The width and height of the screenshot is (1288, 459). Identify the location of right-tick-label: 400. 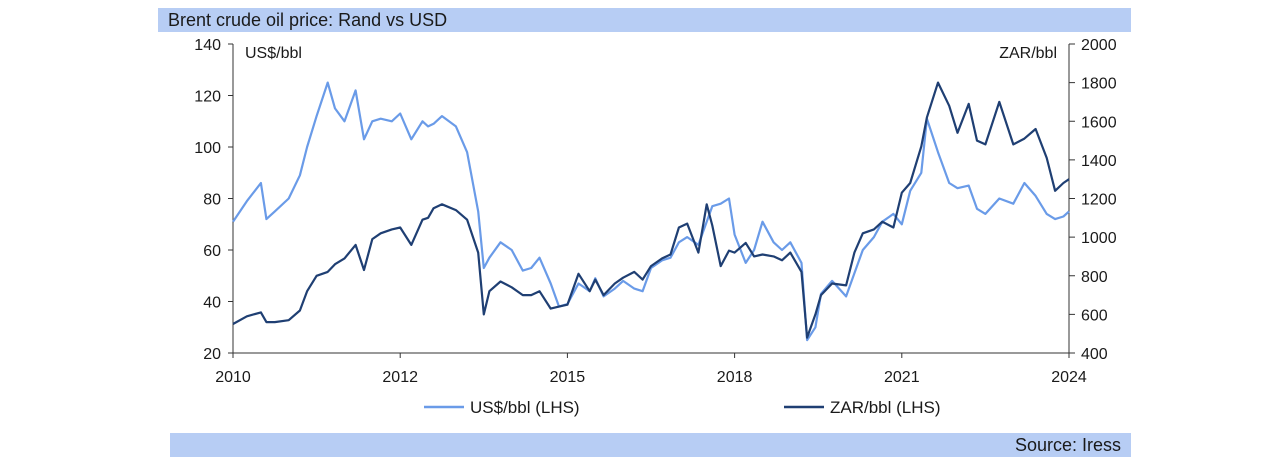
(1094, 354).